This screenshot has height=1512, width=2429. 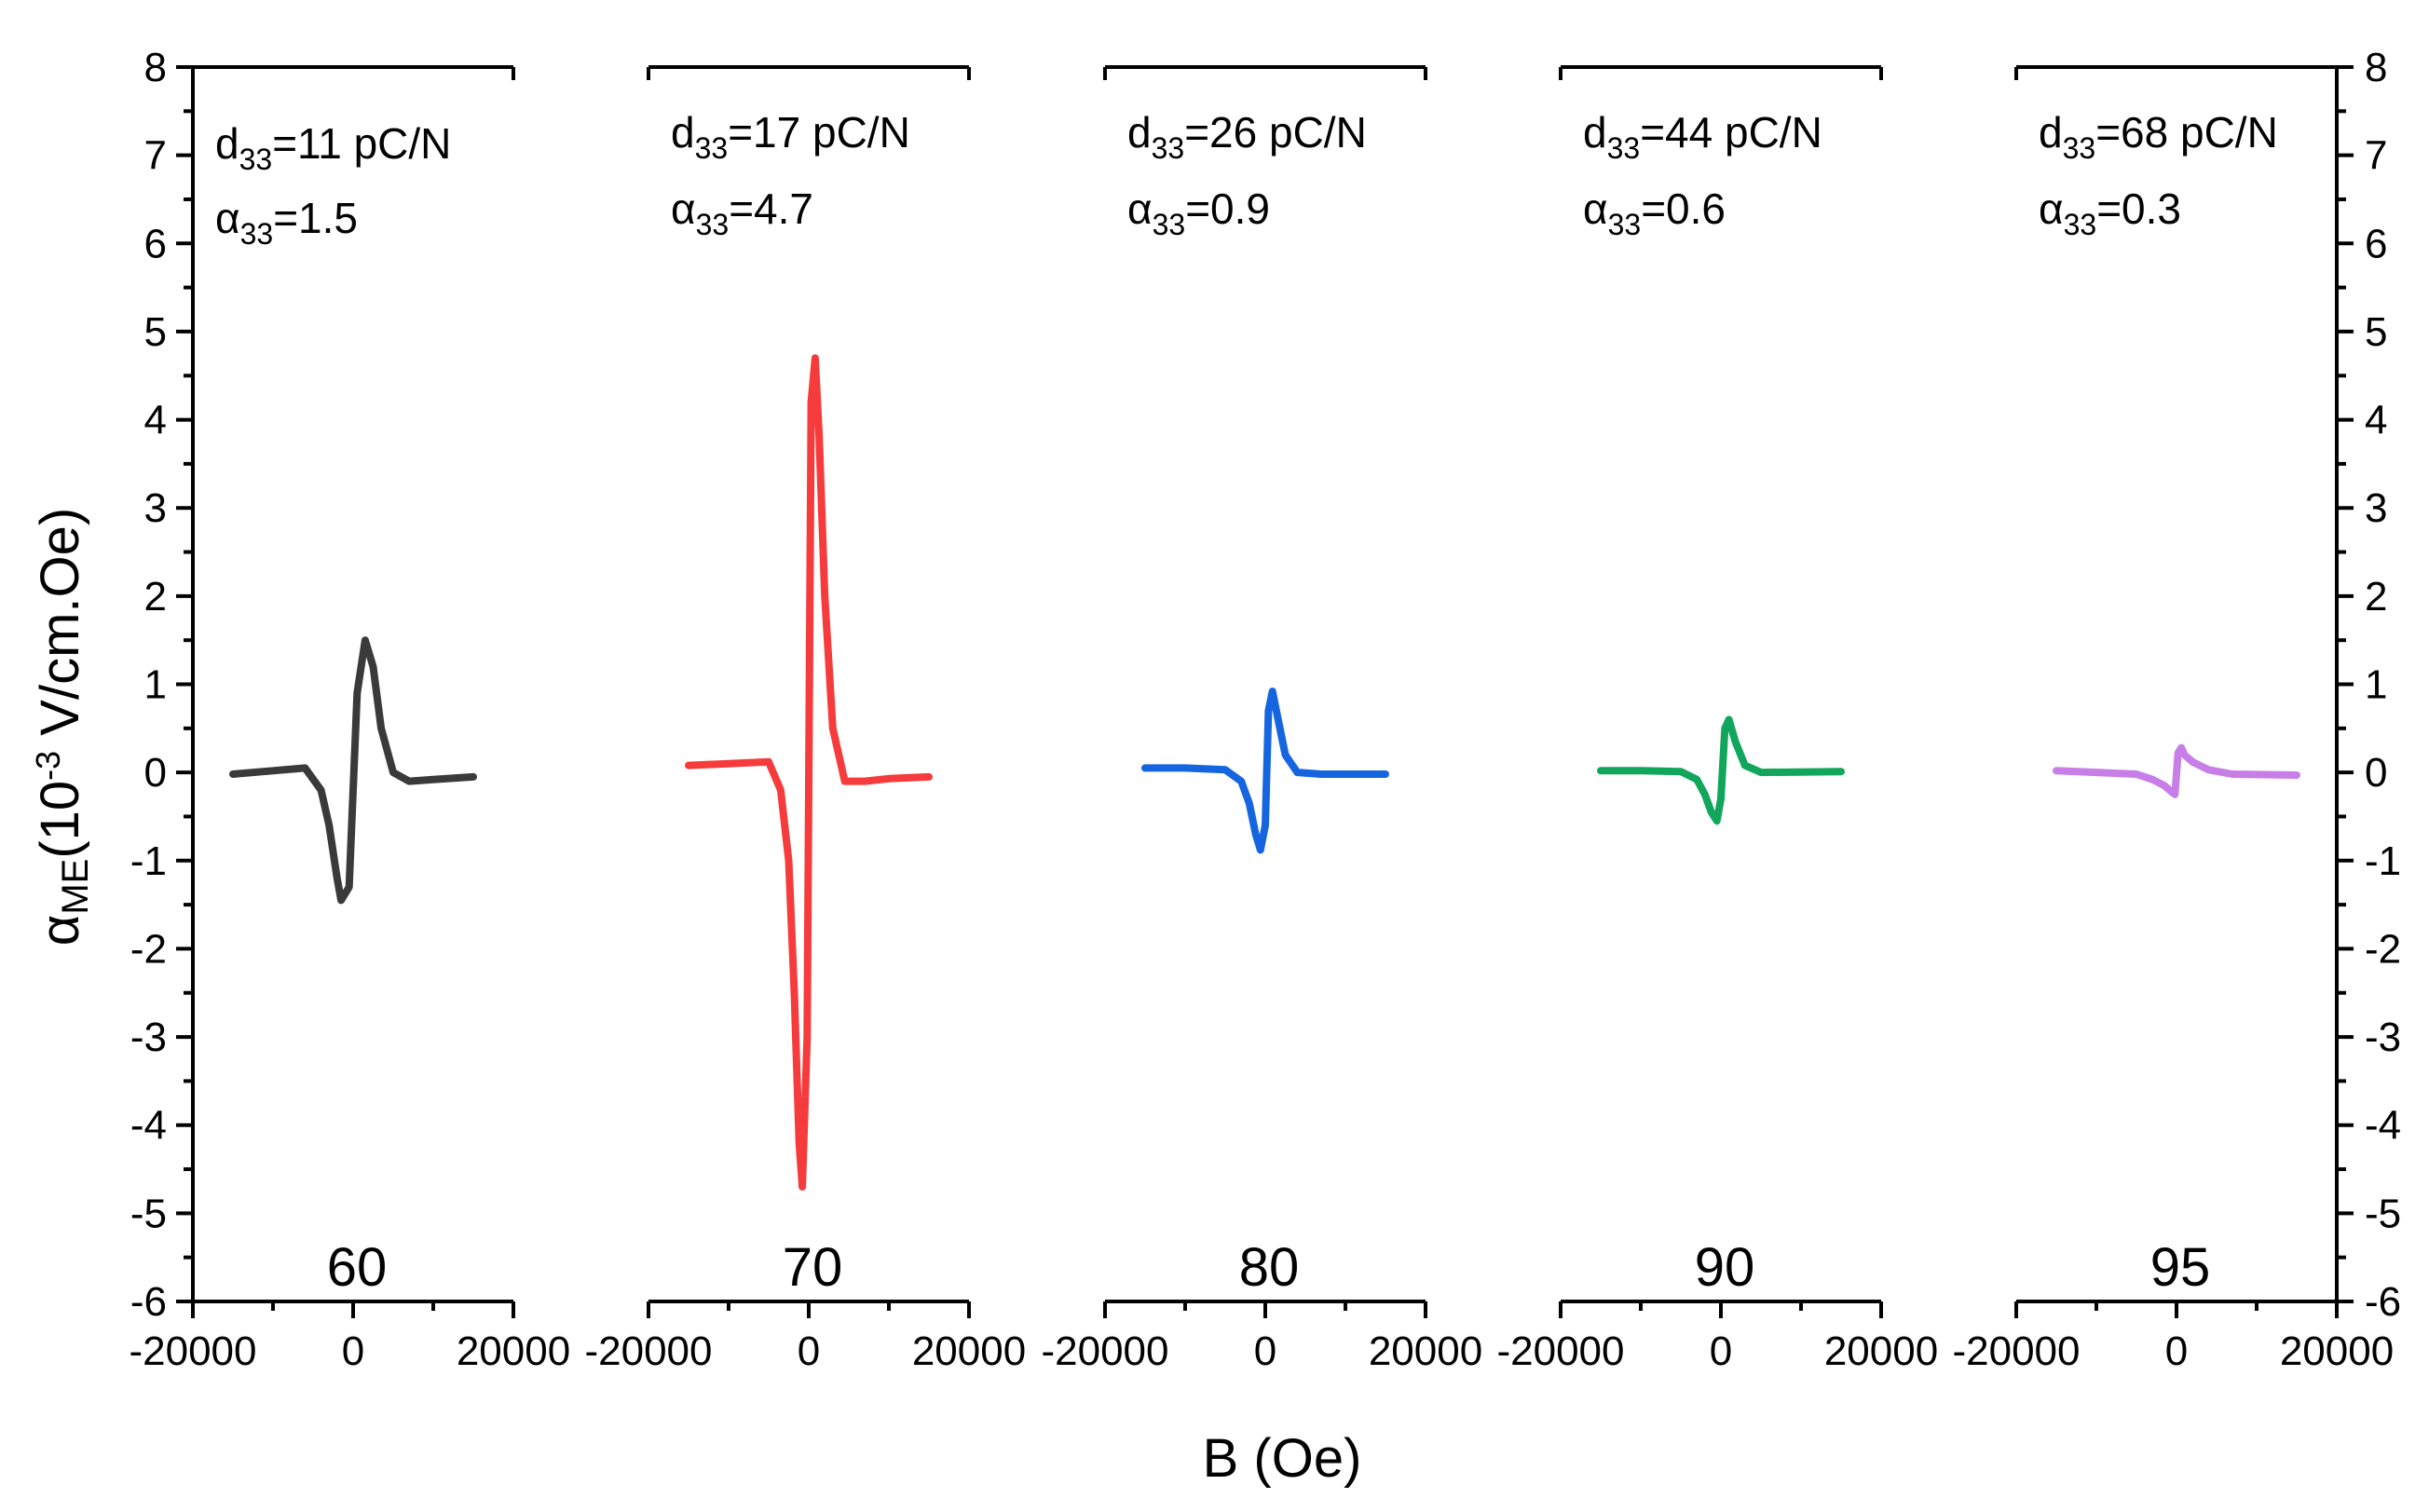 I want to click on panel-label: 90, so click(x=1725, y=1267).